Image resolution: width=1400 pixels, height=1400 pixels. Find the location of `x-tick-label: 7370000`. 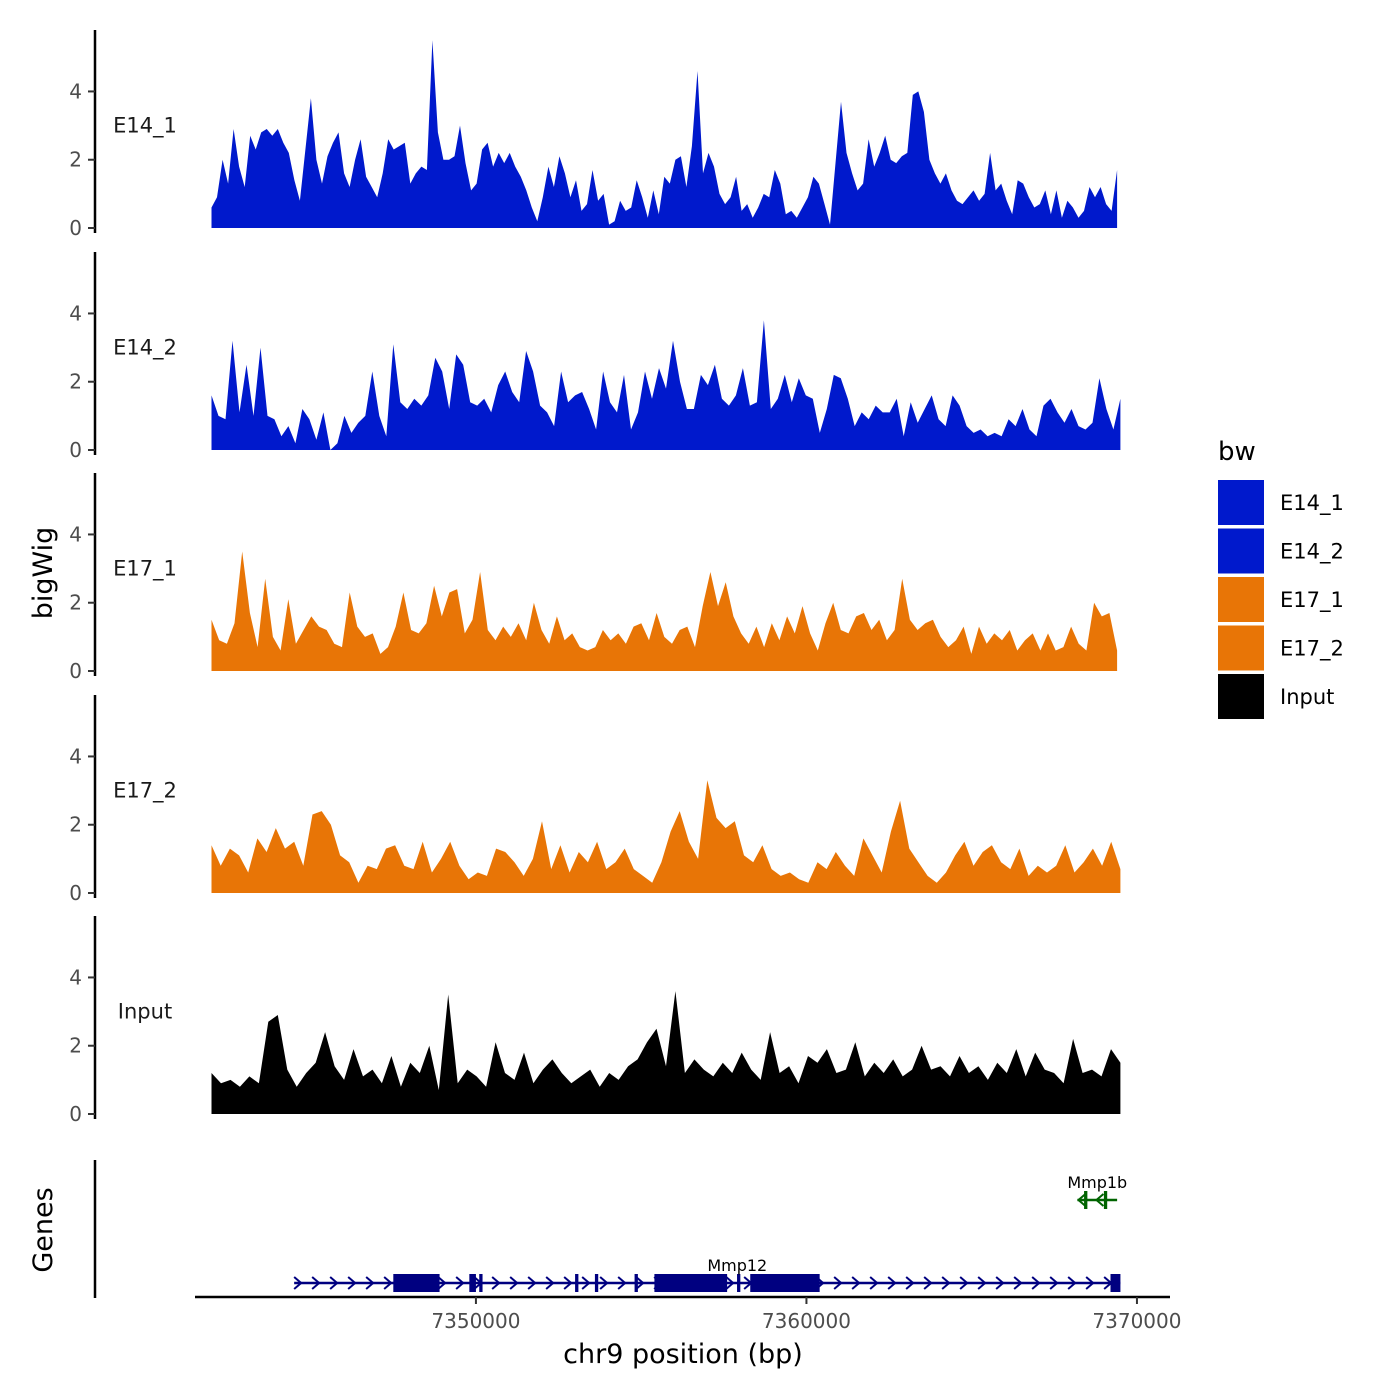

x-tick-label: 7370000 is located at coordinates (1136, 1321).